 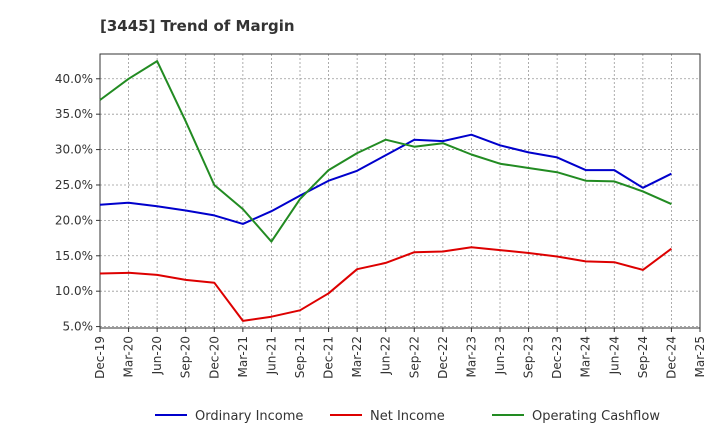 I want to click on y-tick-label: 20.0%, so click(x=74, y=220).